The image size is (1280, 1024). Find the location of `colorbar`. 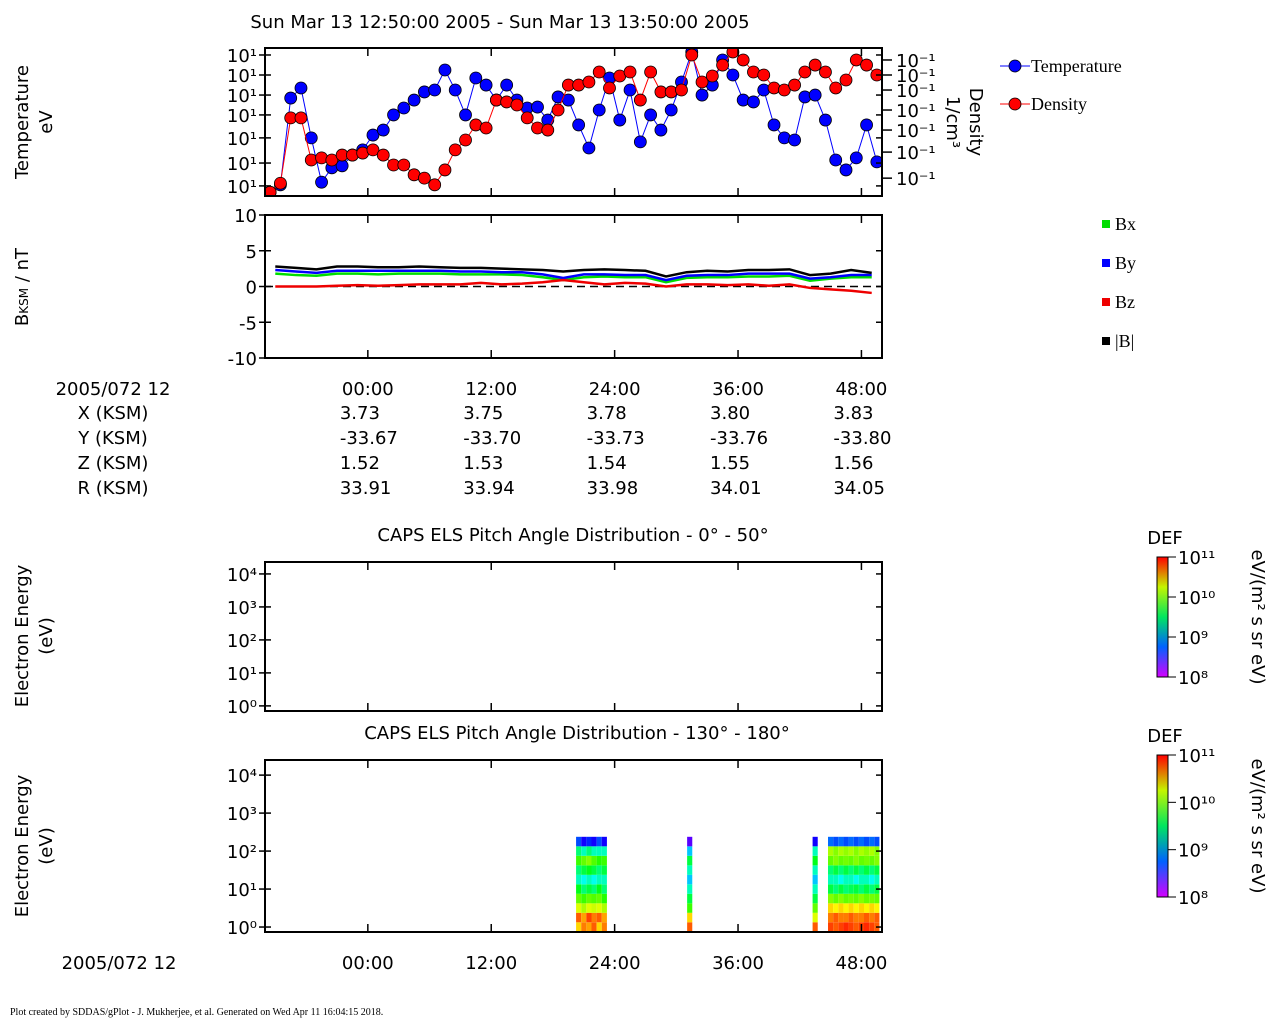

colorbar is located at coordinates (1162, 826).